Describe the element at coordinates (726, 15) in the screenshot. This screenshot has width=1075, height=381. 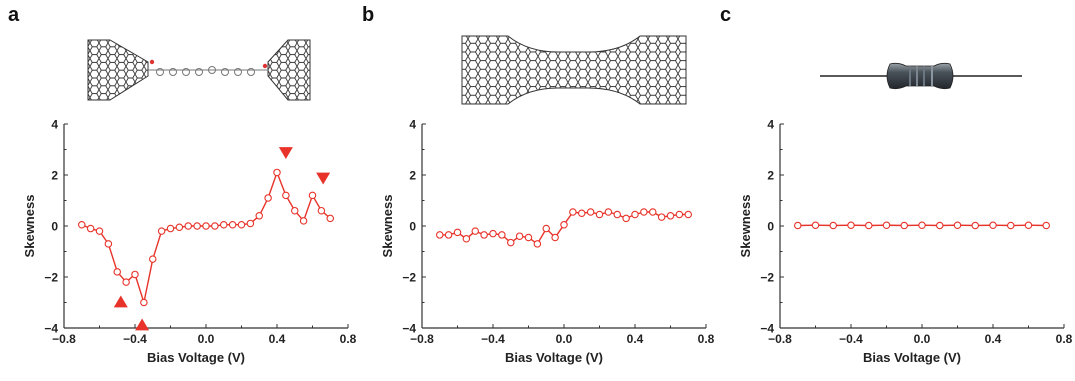
I see `panel-letter-c: c` at that location.